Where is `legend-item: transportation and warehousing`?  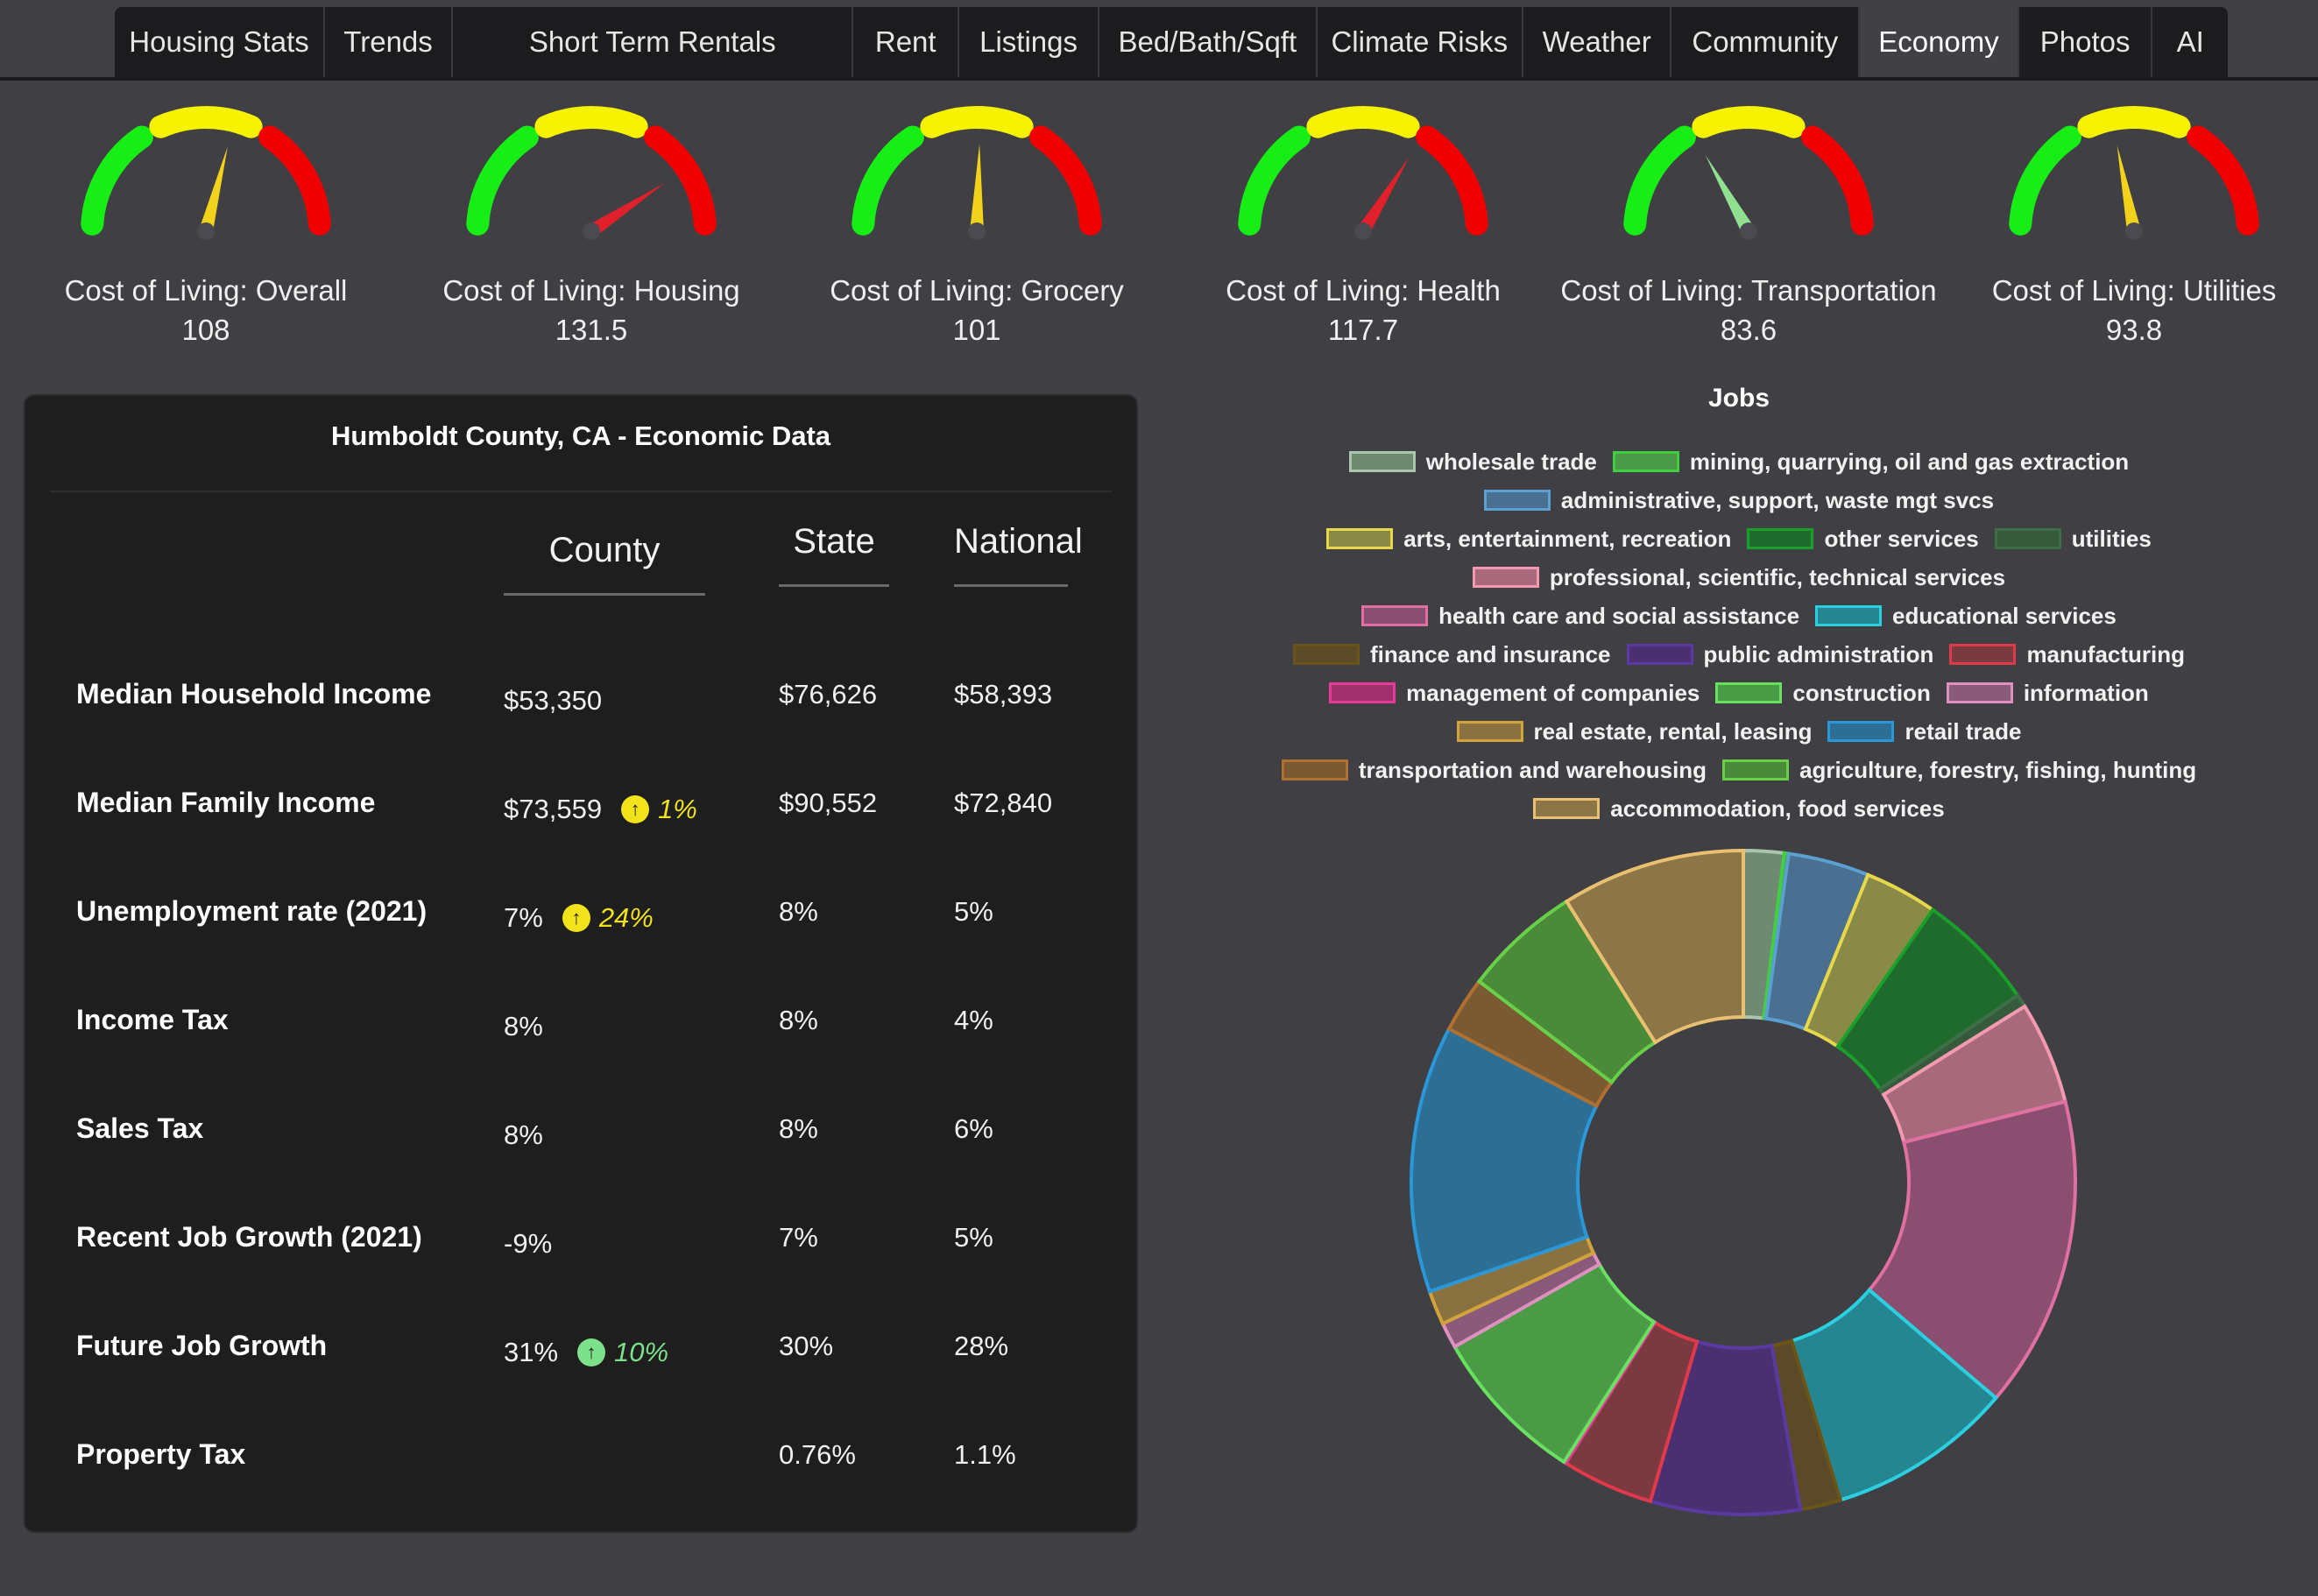
legend-item: transportation and warehousing is located at coordinates (1494, 770).